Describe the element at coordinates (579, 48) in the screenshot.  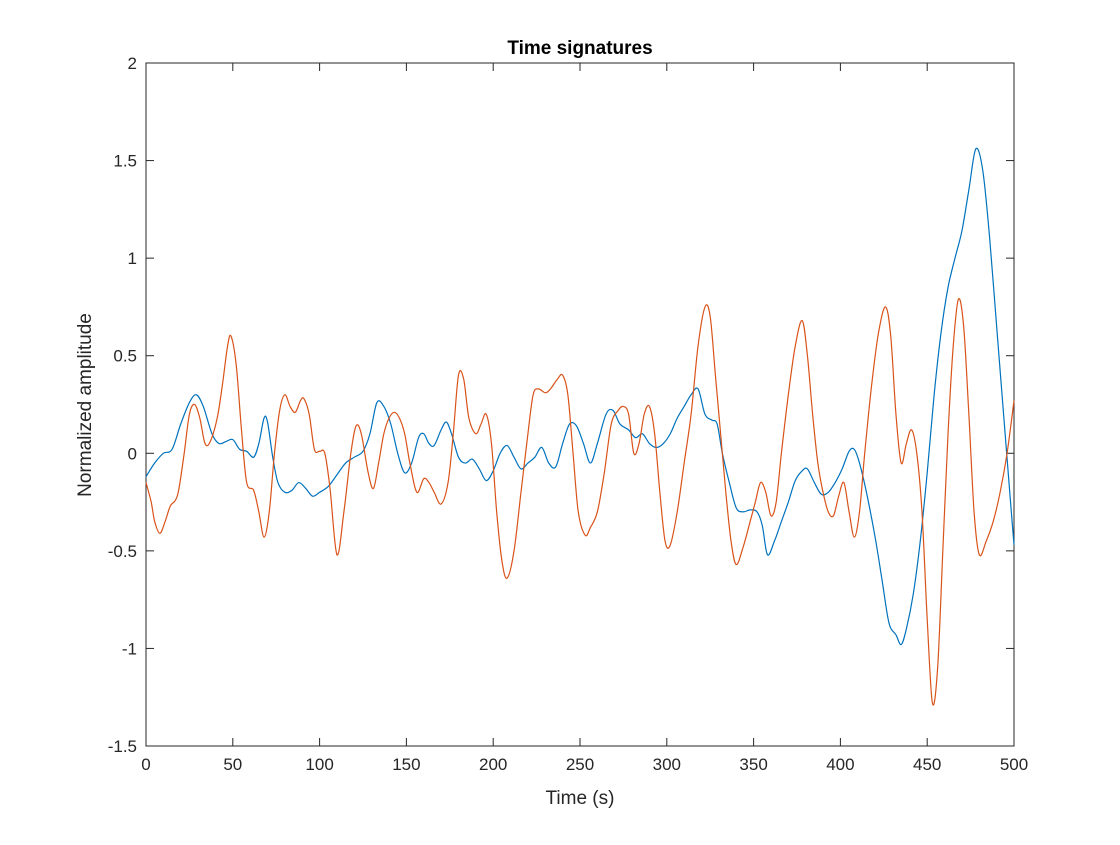
I see `chart-title: Time signatures` at that location.